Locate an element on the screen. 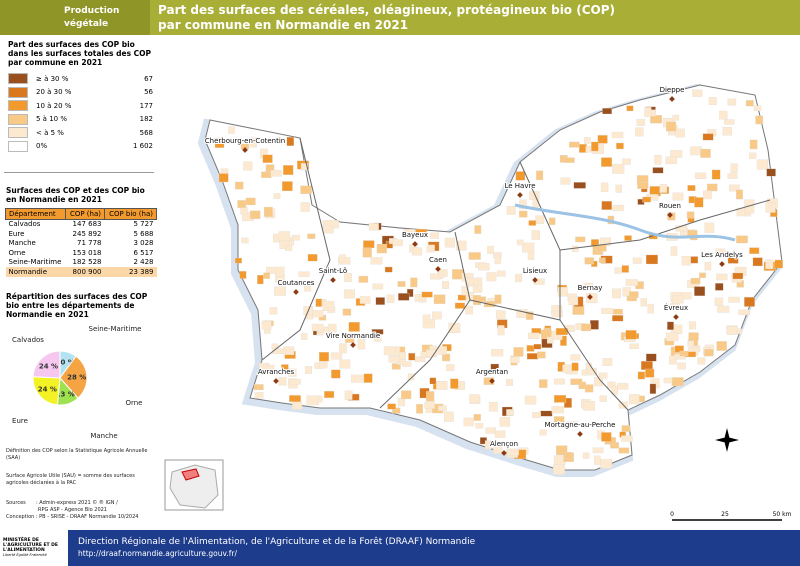 The height and width of the screenshot is (566, 800). scale-label: 25 is located at coordinates (725, 514).